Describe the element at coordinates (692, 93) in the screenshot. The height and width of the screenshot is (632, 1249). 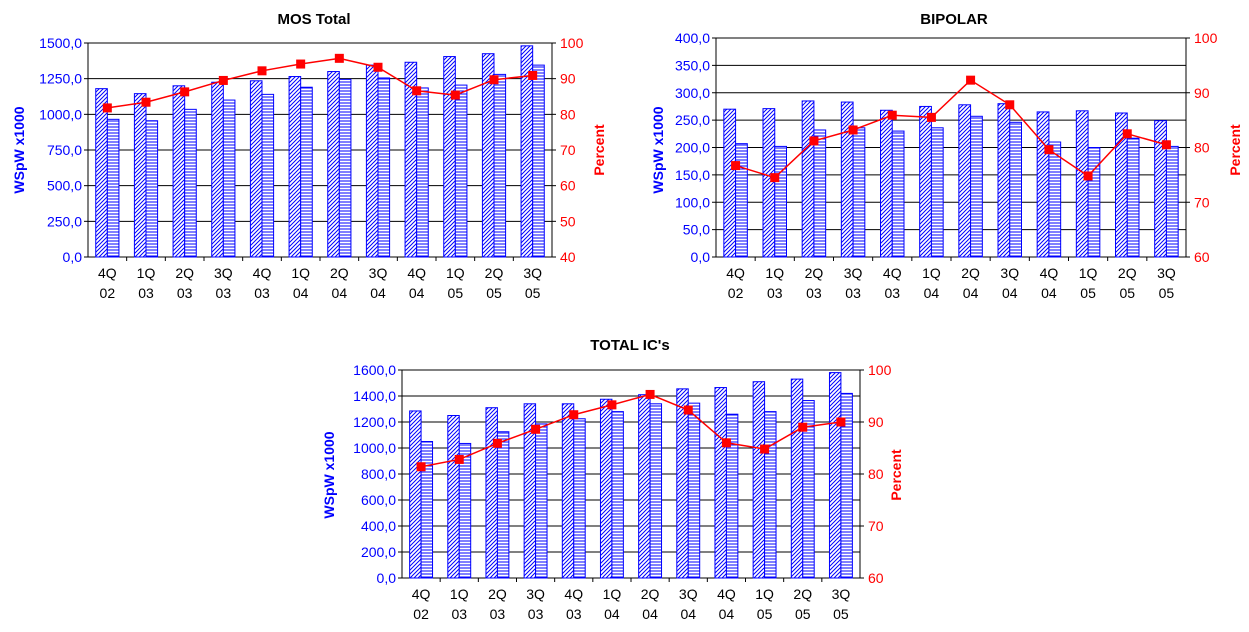
I see `y-tick-label: 300,0` at that location.